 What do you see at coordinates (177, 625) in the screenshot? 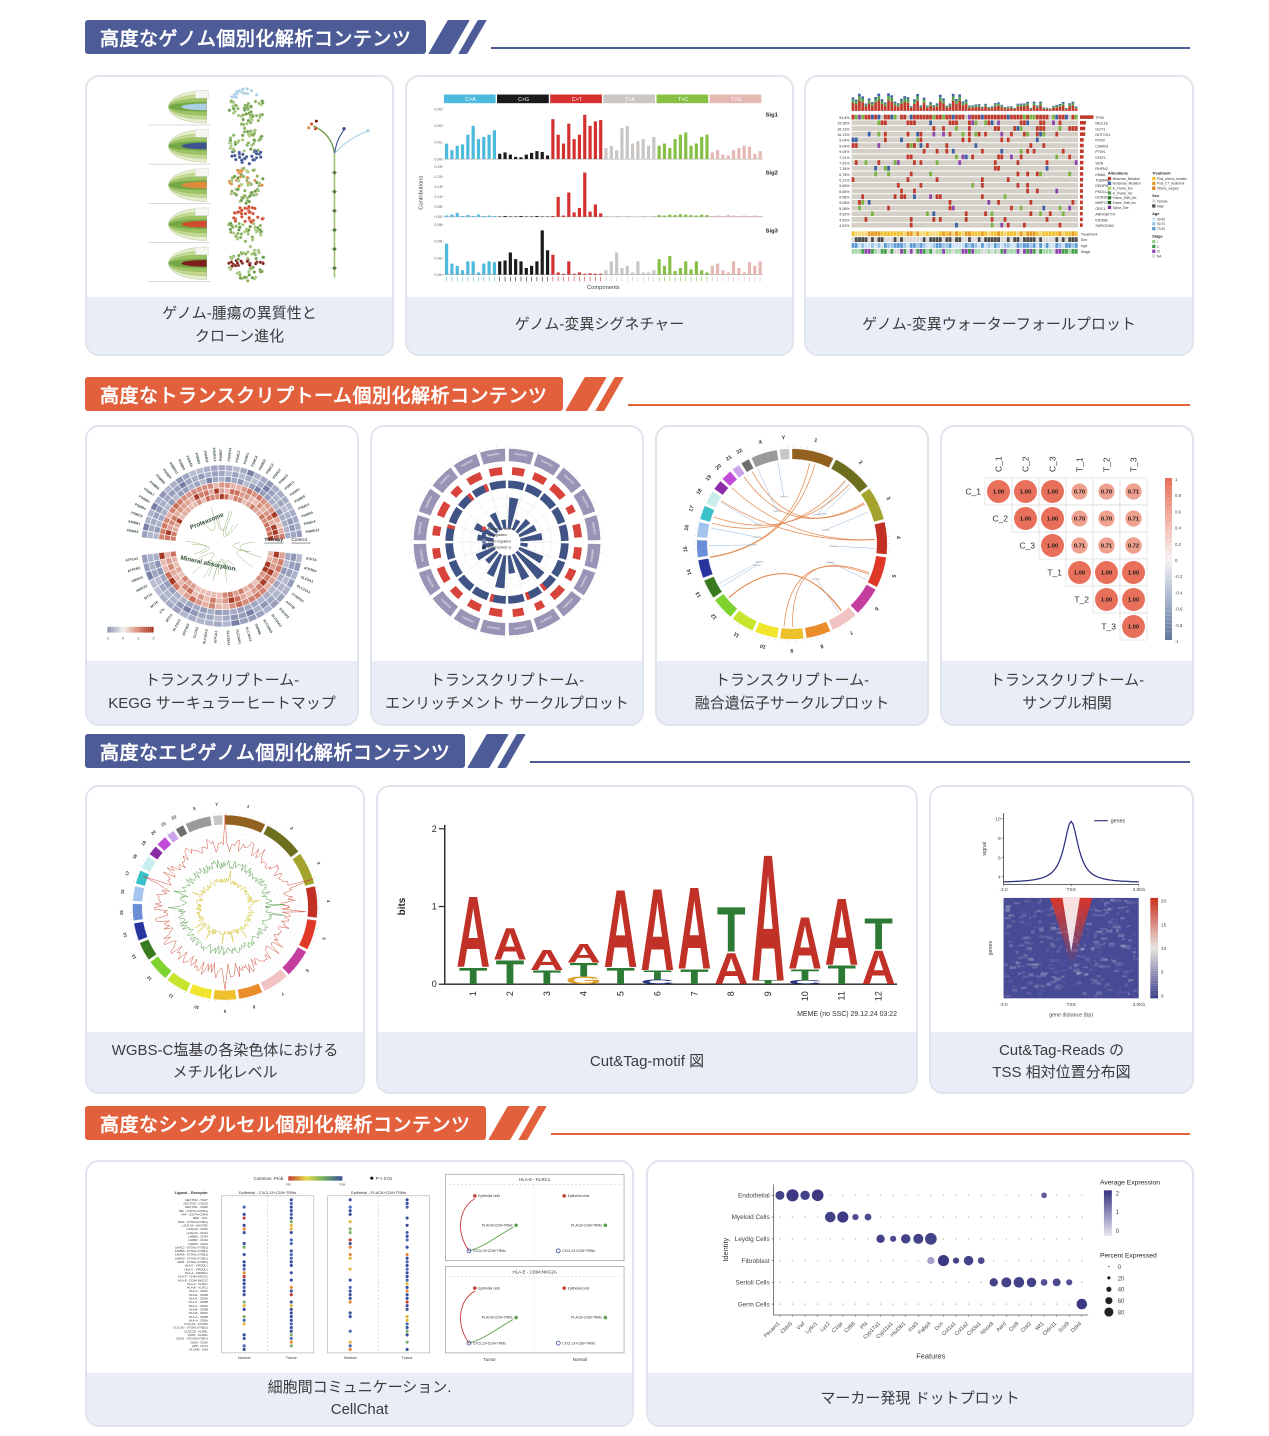
I see `svg-text: SLC9A3` at bounding box center [177, 625].